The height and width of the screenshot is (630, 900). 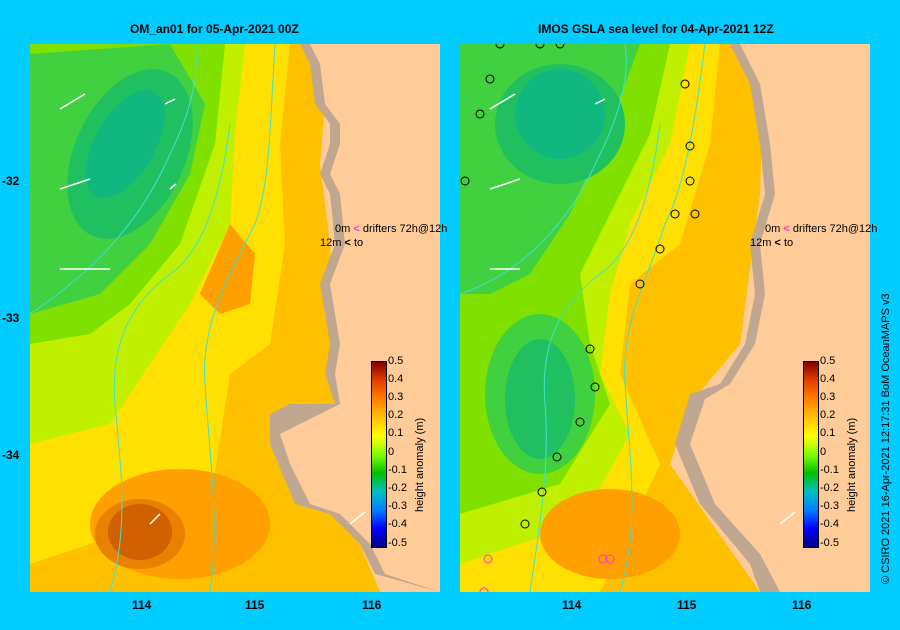 What do you see at coordinates (828, 397) in the screenshot?
I see `right-cbar-tick-0.3: 0.3` at bounding box center [828, 397].